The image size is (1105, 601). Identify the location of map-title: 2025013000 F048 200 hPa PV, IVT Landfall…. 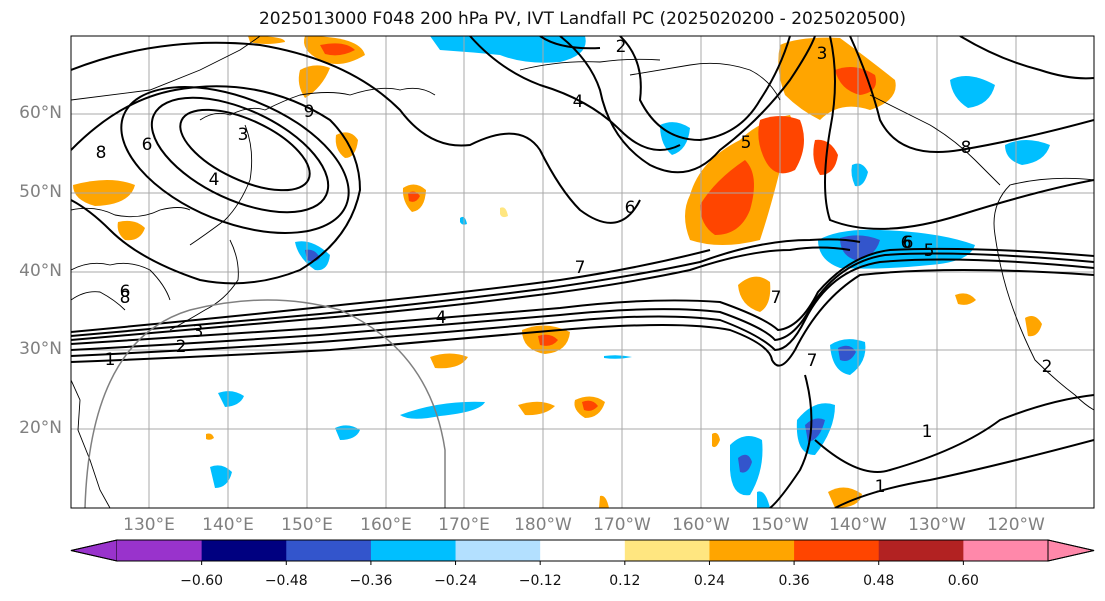
(582, 19).